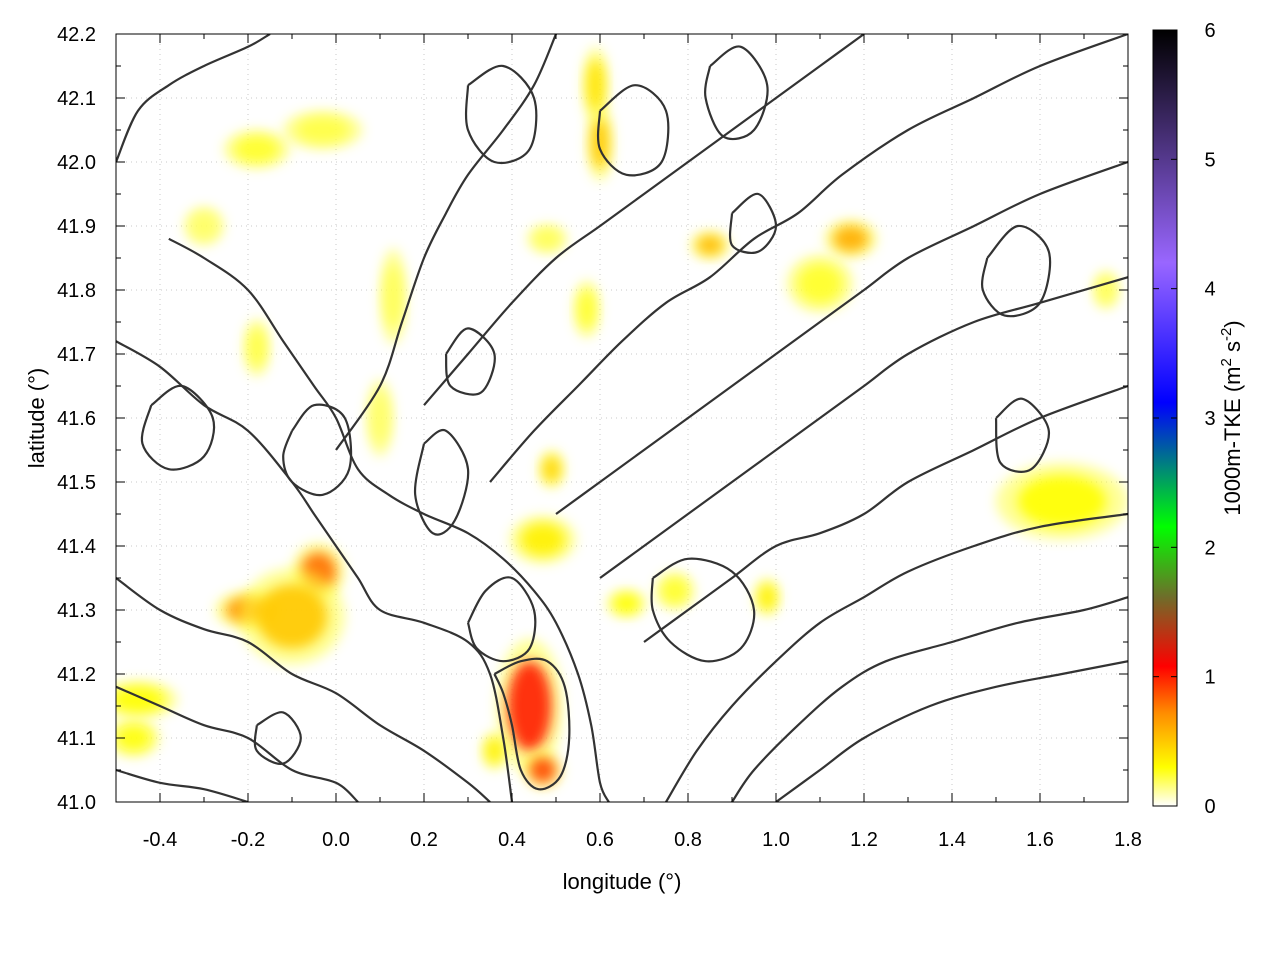  Describe the element at coordinates (1209, 290) in the screenshot. I see `colorbar-tick-label: 4` at that location.